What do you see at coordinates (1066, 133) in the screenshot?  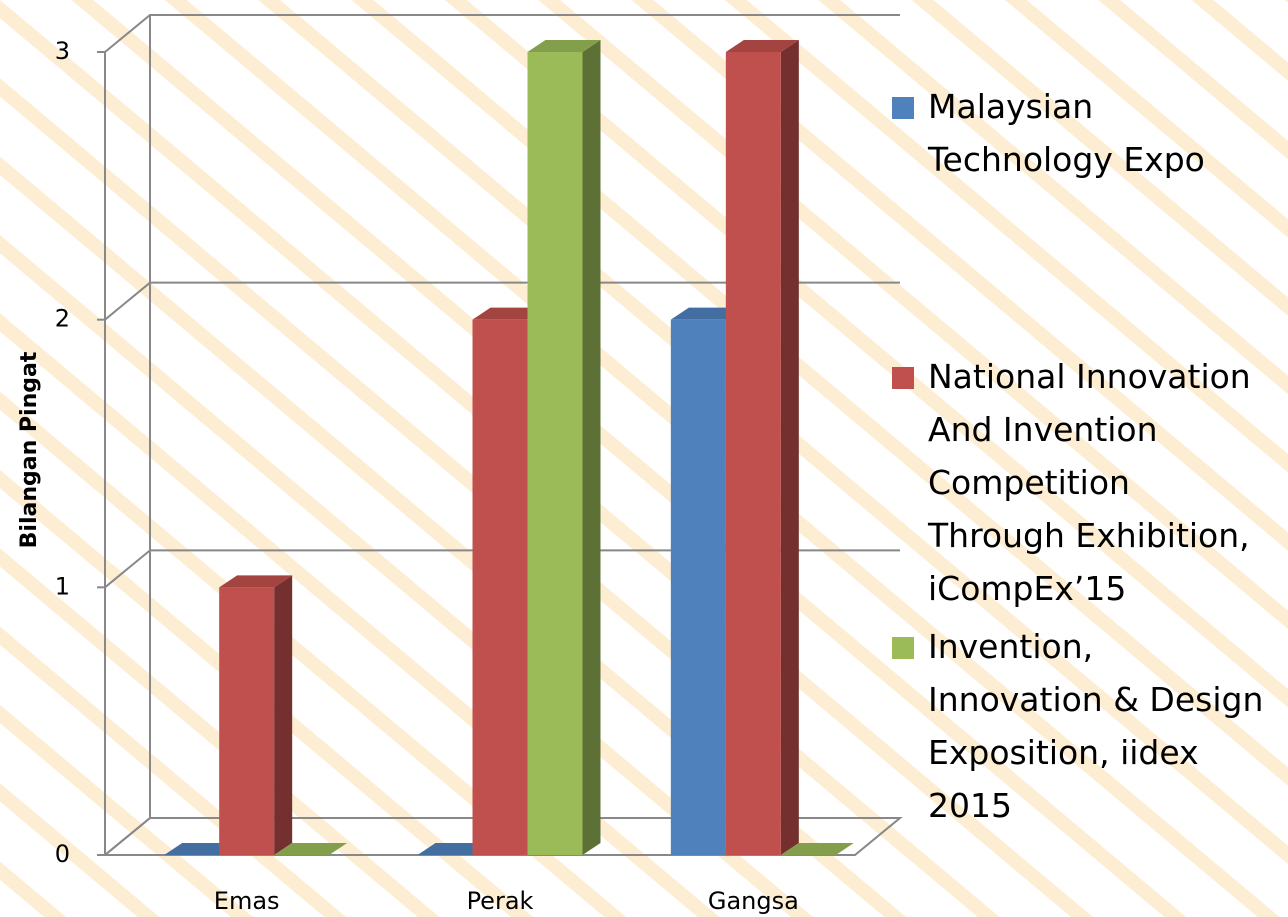 I see `legend-label: Malaysian Technology Expo` at bounding box center [1066, 133].